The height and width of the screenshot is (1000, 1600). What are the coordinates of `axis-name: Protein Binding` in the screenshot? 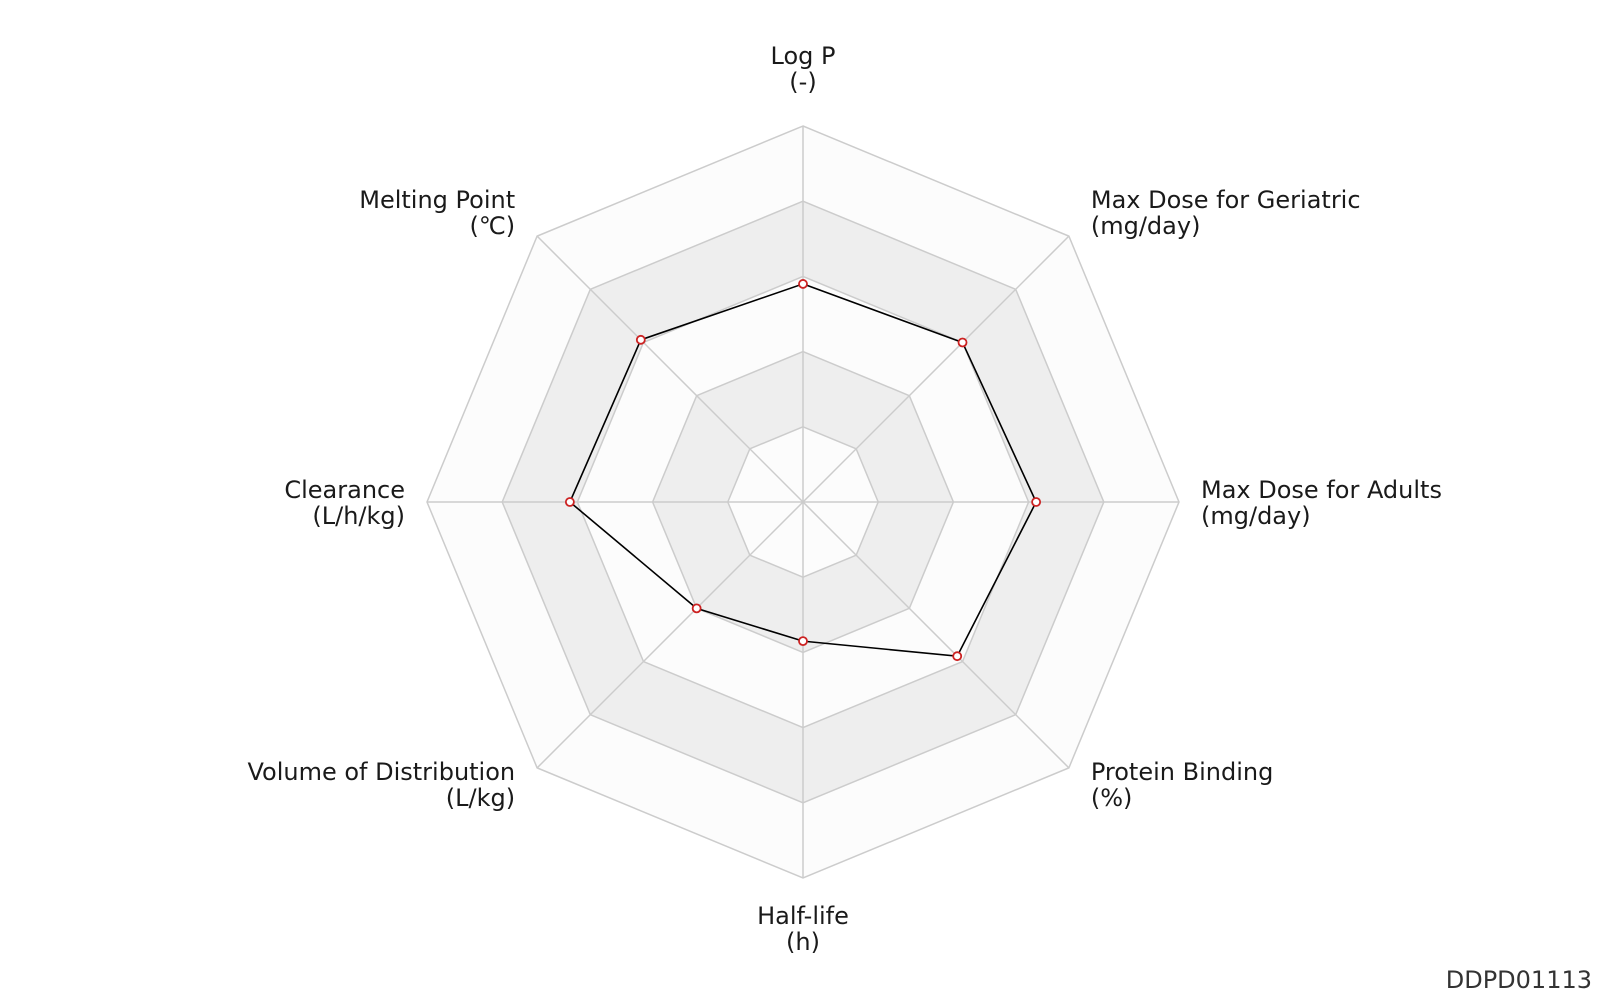 It's located at (1182, 772).